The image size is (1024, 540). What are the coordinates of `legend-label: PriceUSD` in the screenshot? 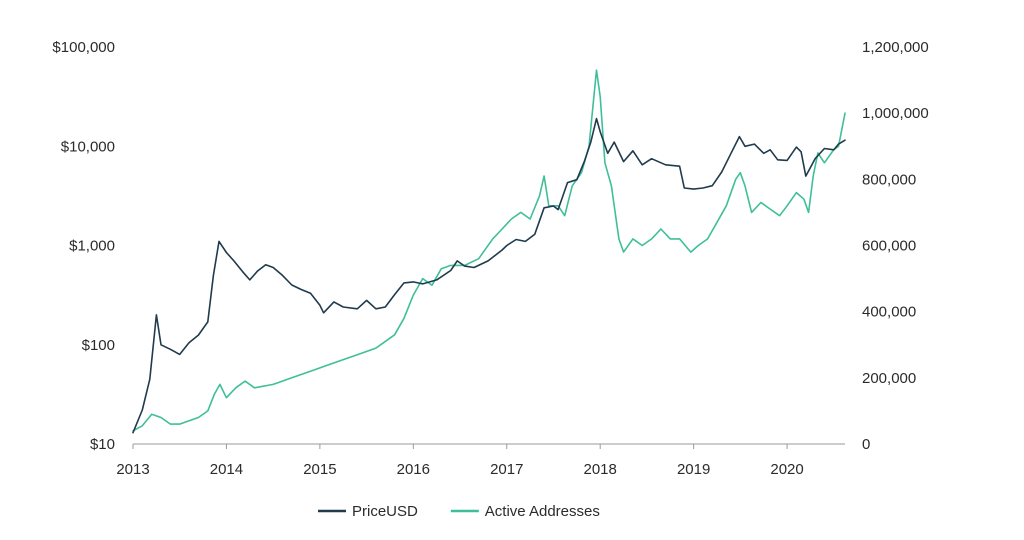 It's located at (385, 511).